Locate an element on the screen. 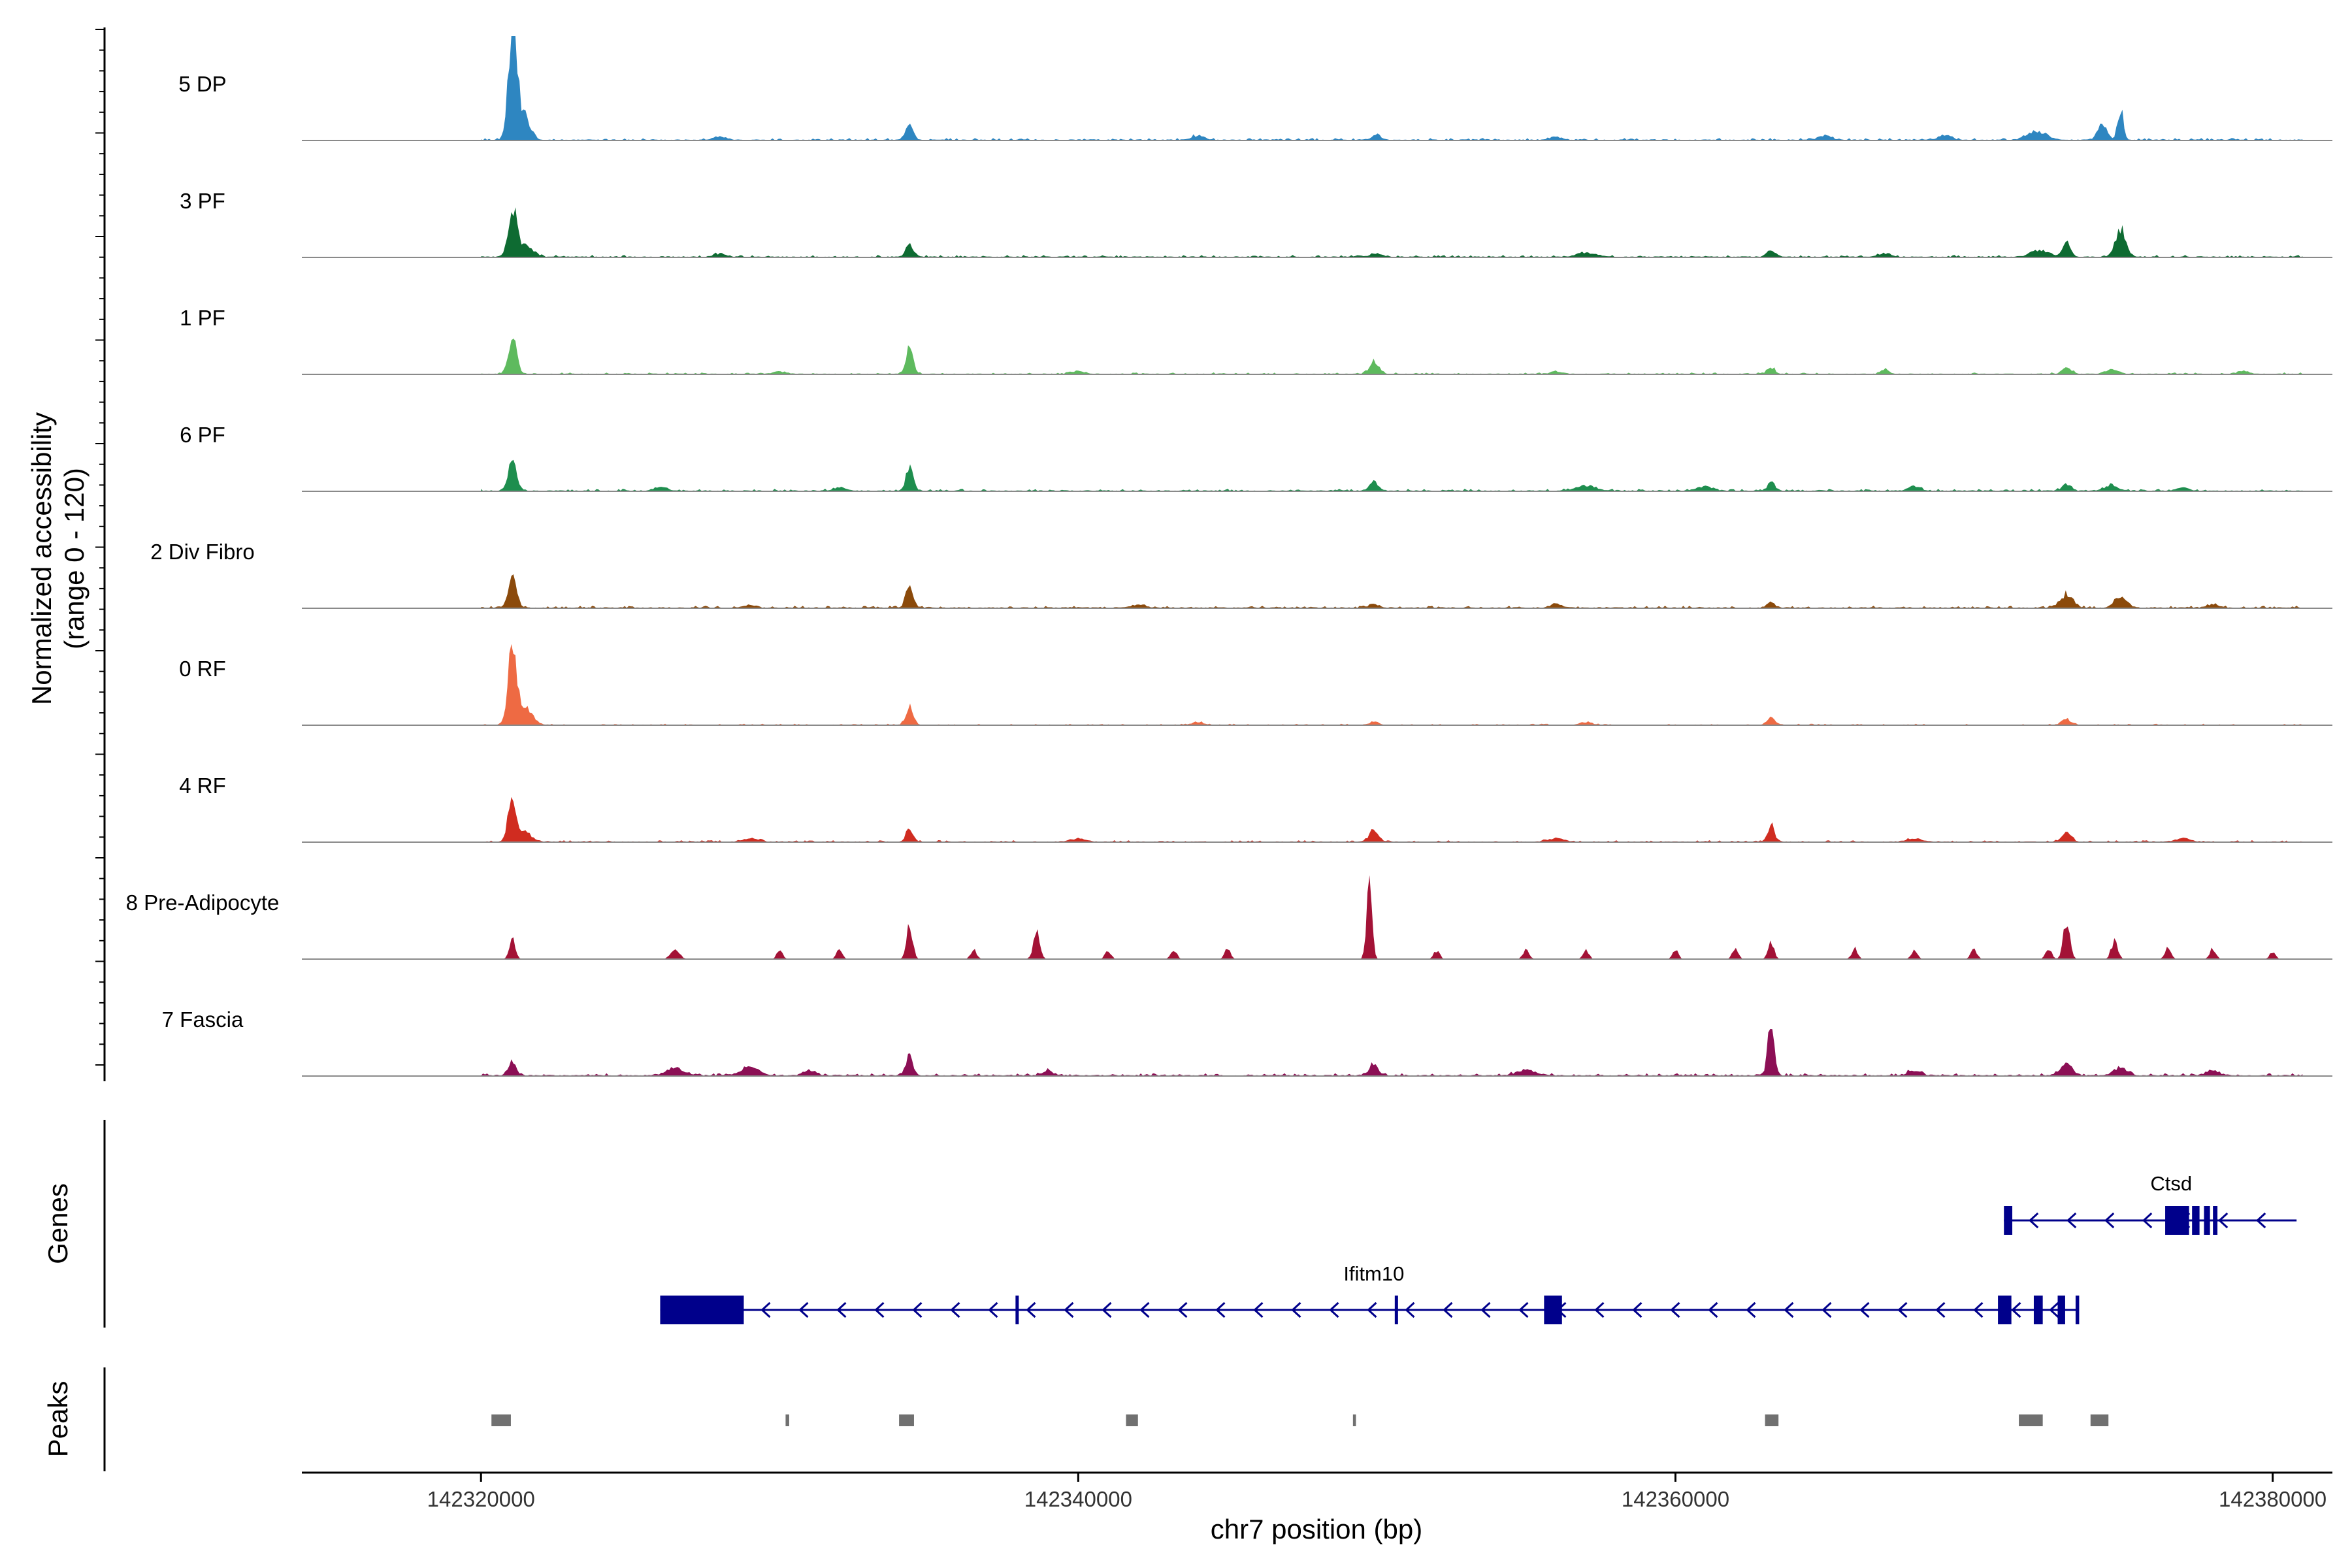 The image size is (2352, 1568). x-tick-label: 142380000 is located at coordinates (2273, 1499).